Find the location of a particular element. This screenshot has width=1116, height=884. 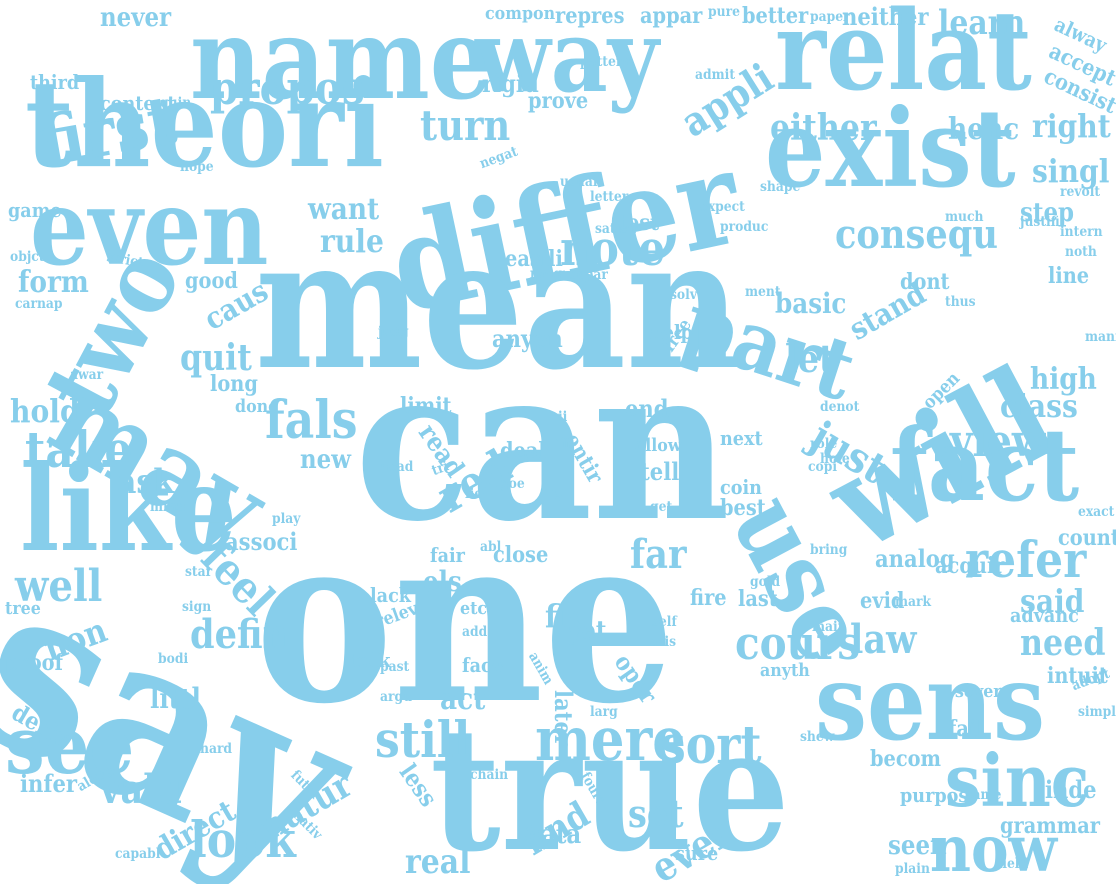

word-refer: refer is located at coordinates (1026, 559).